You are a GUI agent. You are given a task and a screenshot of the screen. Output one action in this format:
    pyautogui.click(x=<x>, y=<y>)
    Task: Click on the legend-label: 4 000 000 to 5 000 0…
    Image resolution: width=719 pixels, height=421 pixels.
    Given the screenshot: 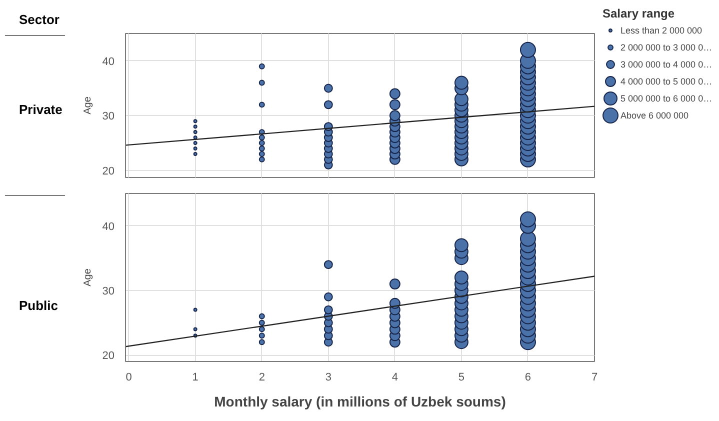 What is the action you would take?
    pyautogui.click(x=666, y=81)
    